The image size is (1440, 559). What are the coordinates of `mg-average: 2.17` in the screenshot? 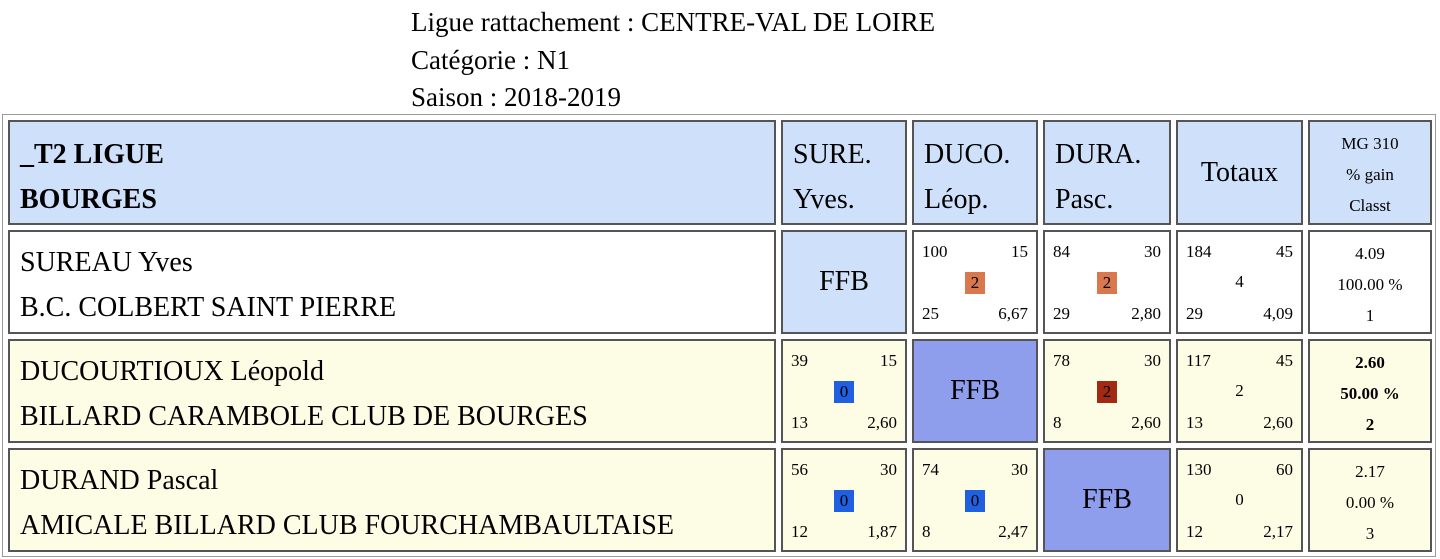 It's located at (1370, 471).